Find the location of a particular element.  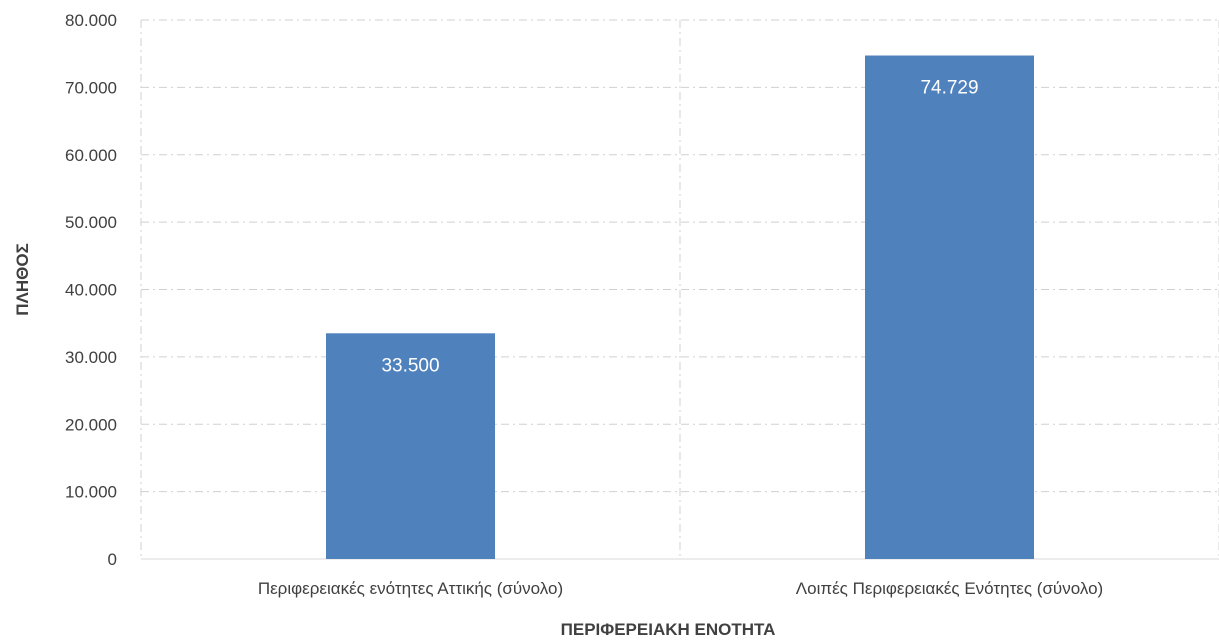

x-tick-label: Περιφερειακές ενότητες Αττικής (σύνολο) is located at coordinates (410, 588).